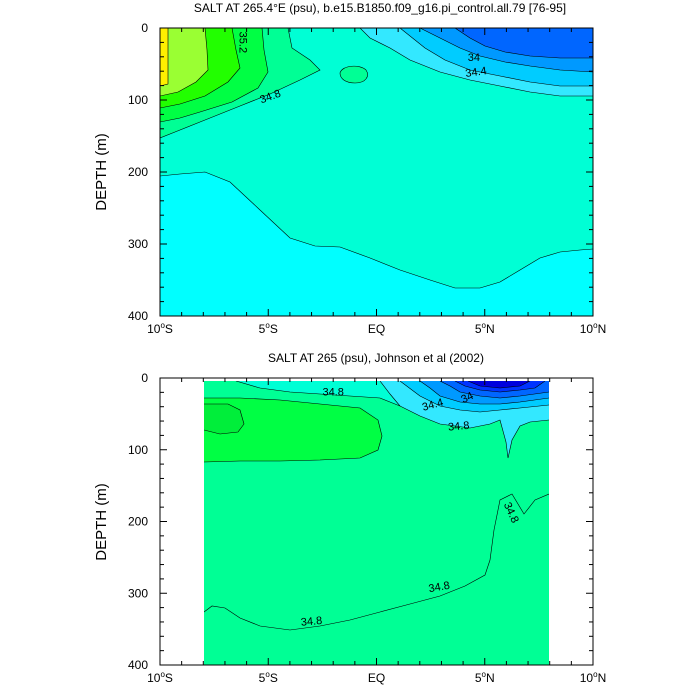 The width and height of the screenshot is (700, 700). I want to click on fill-blob, so click(354, 74).